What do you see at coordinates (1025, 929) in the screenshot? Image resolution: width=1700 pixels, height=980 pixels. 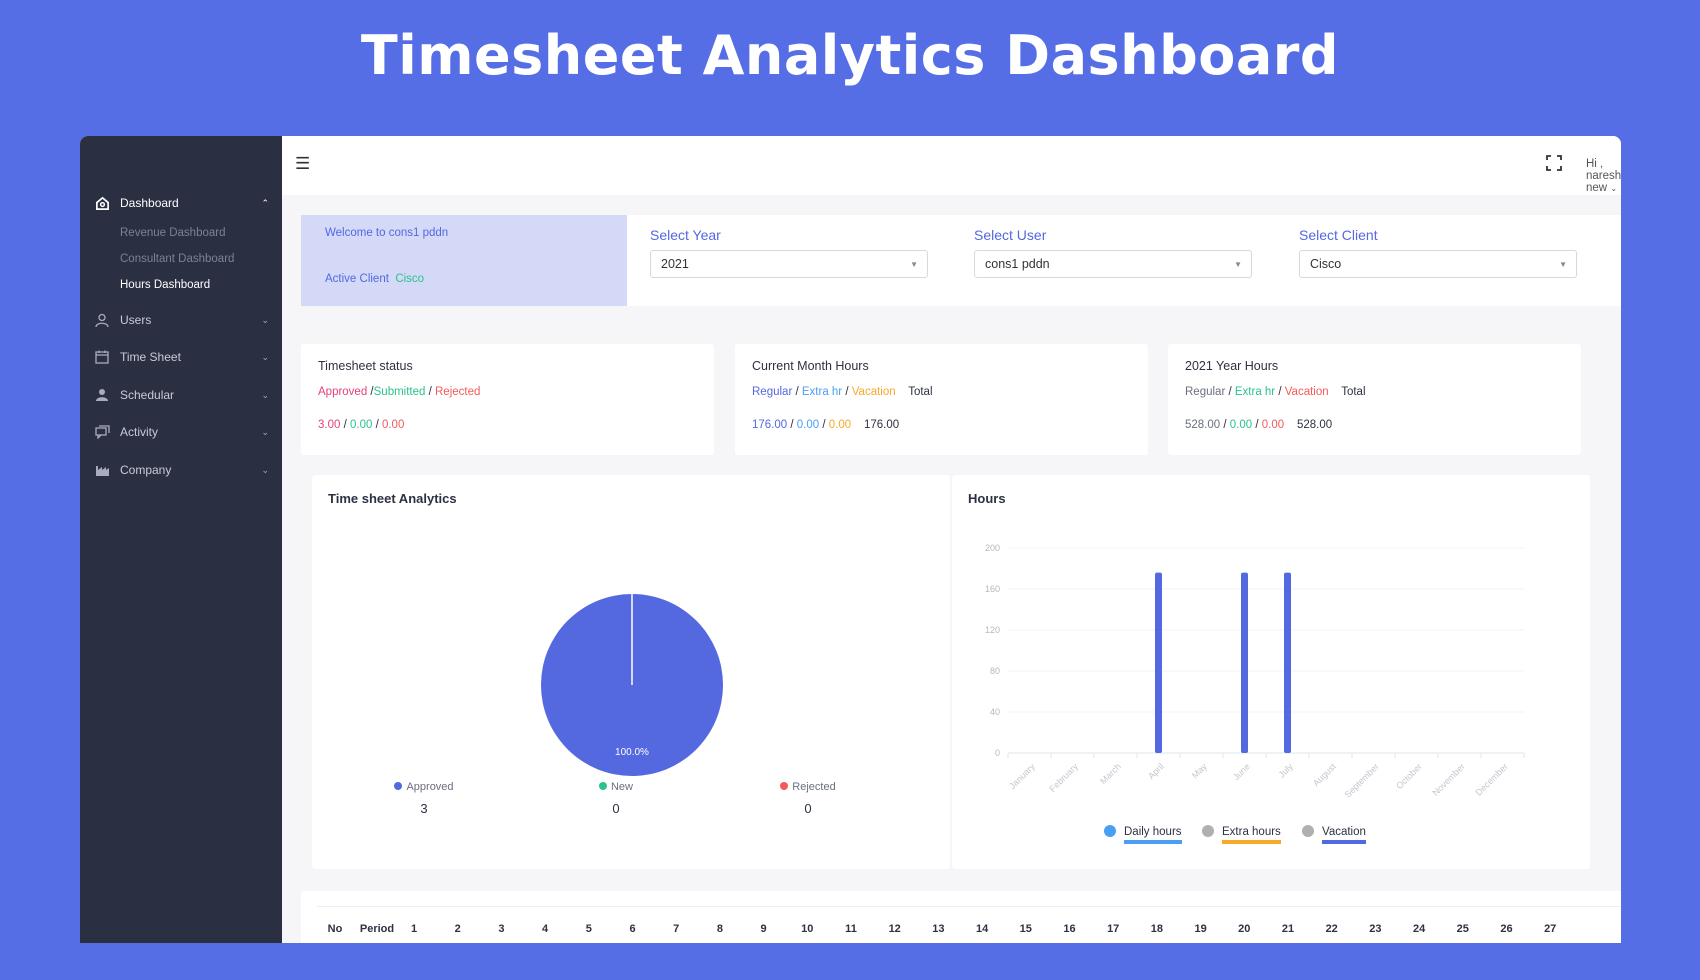 I see `table-header-cell: 15` at bounding box center [1025, 929].